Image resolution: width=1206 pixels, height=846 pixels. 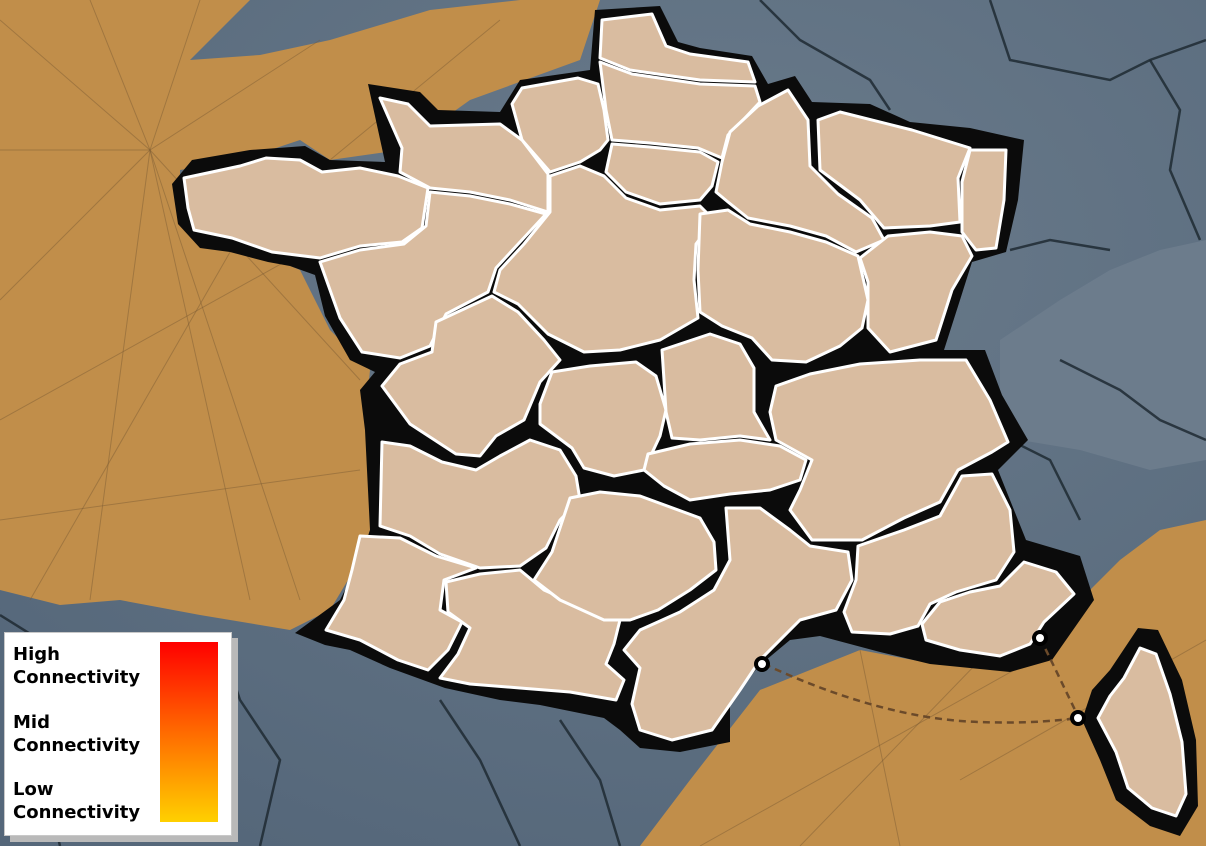 What do you see at coordinates (625, 556) in the screenshot?
I see `region-midi-pyrenees-east` at bounding box center [625, 556].